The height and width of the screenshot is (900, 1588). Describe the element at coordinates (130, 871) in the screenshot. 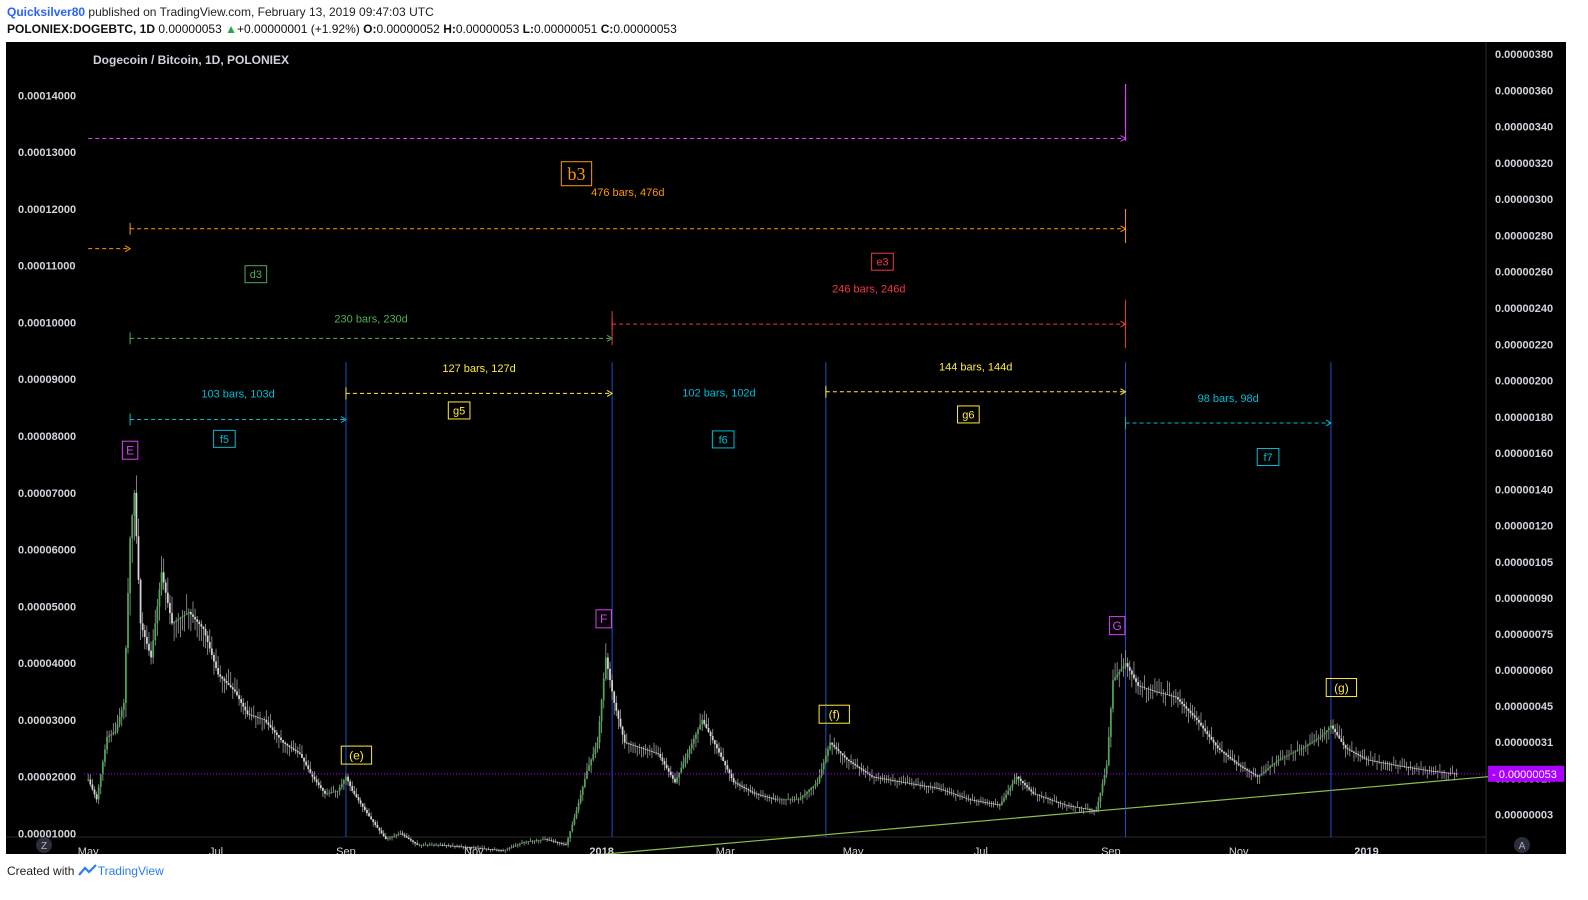

I see `tradingview-brand: TradingView` at that location.